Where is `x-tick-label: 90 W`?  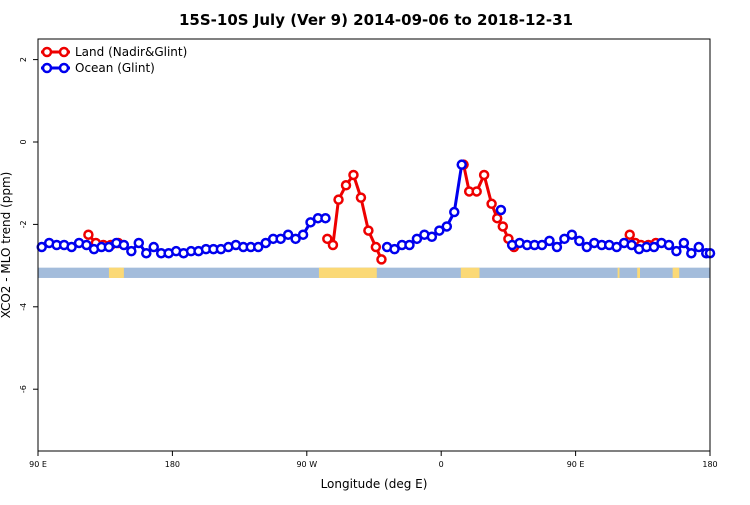 x-tick-label: 90 W is located at coordinates (306, 464).